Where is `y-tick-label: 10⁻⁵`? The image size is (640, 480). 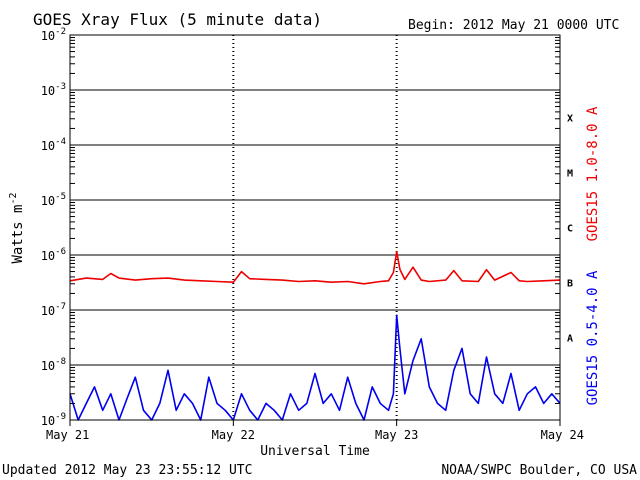
y-tick-label: 10⁻⁵ is located at coordinates (53, 200).